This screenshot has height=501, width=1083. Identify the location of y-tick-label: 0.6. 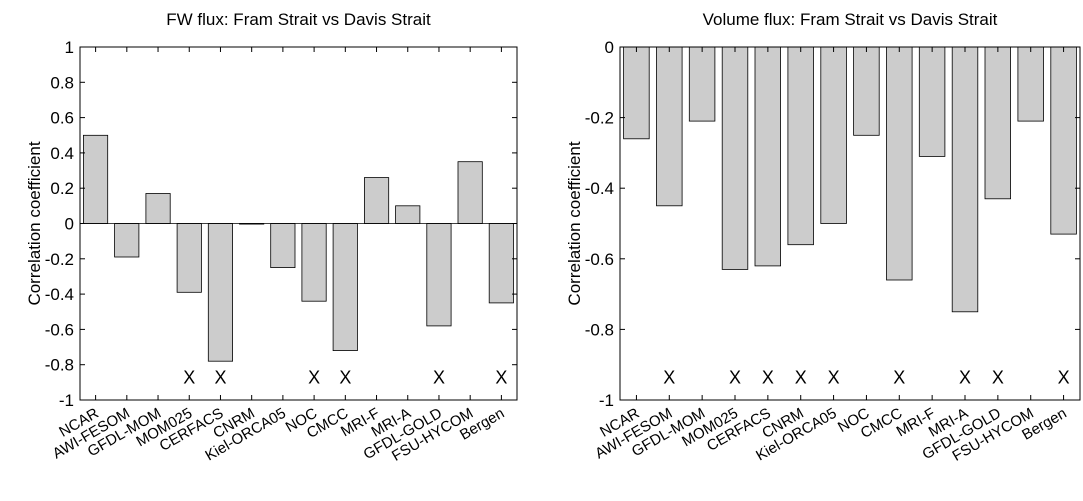
(62, 118).